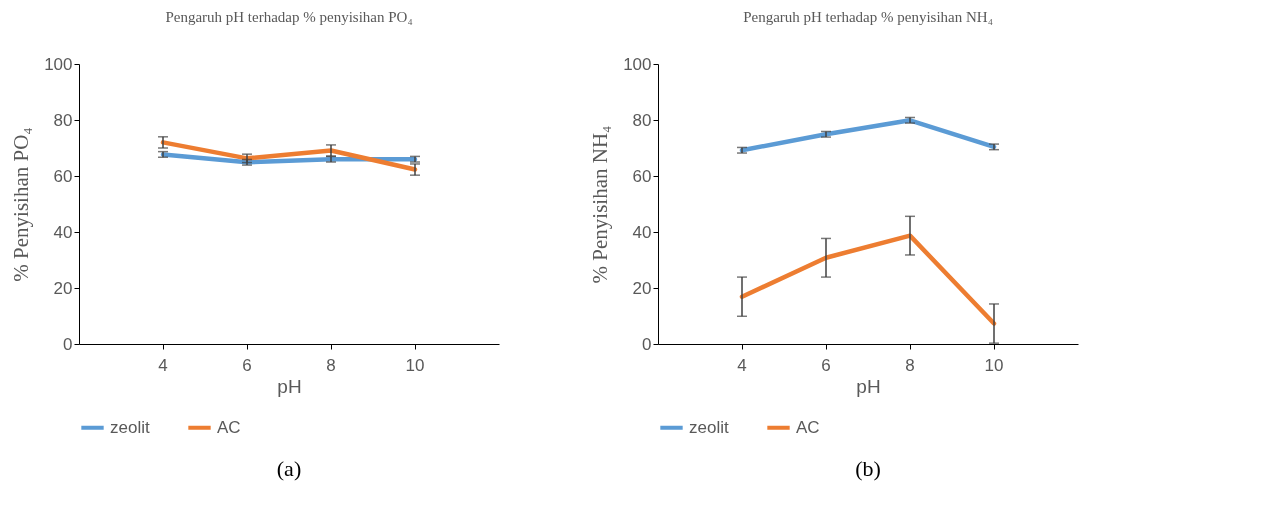  What do you see at coordinates (289, 17) in the screenshot?
I see `chart-title: Pengaruh pH terhadap % penyisihan PO₄` at bounding box center [289, 17].